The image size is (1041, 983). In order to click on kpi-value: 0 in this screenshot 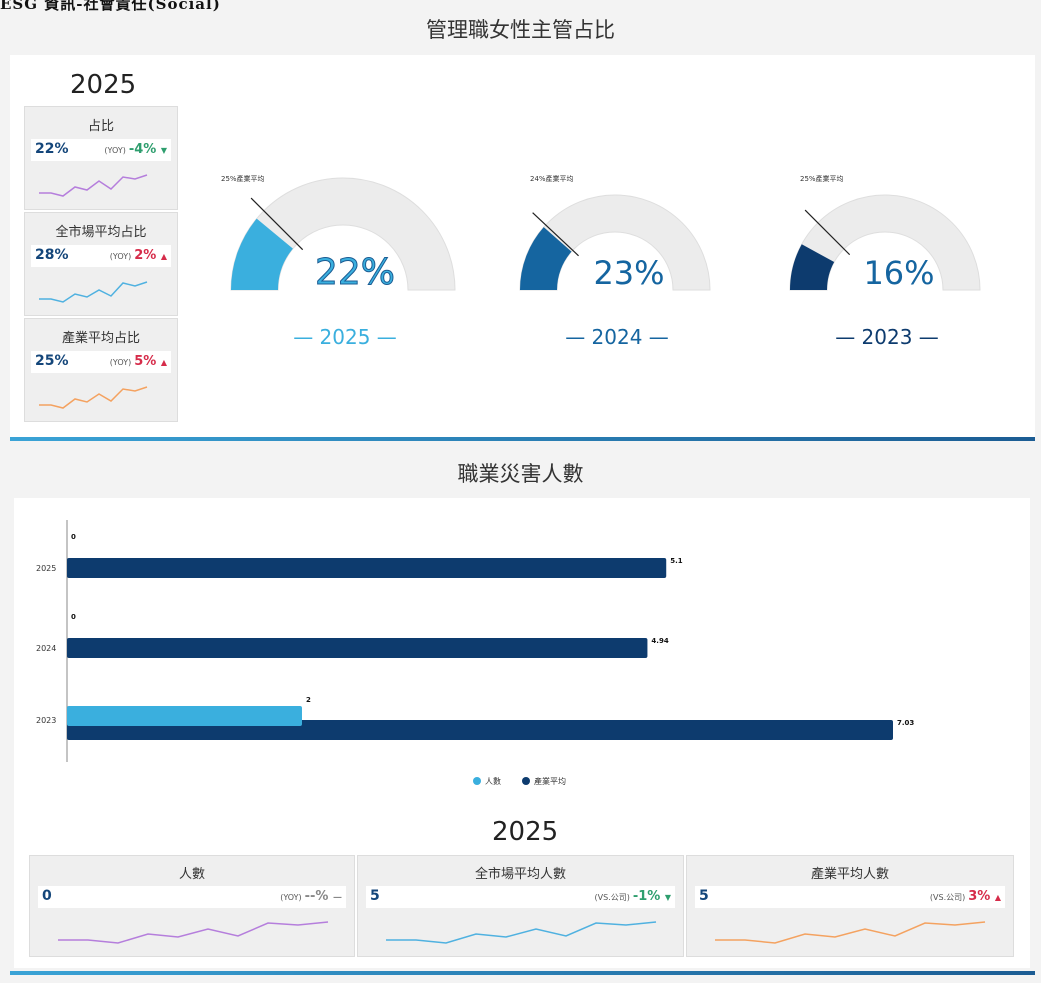, I will do `click(47, 896)`.